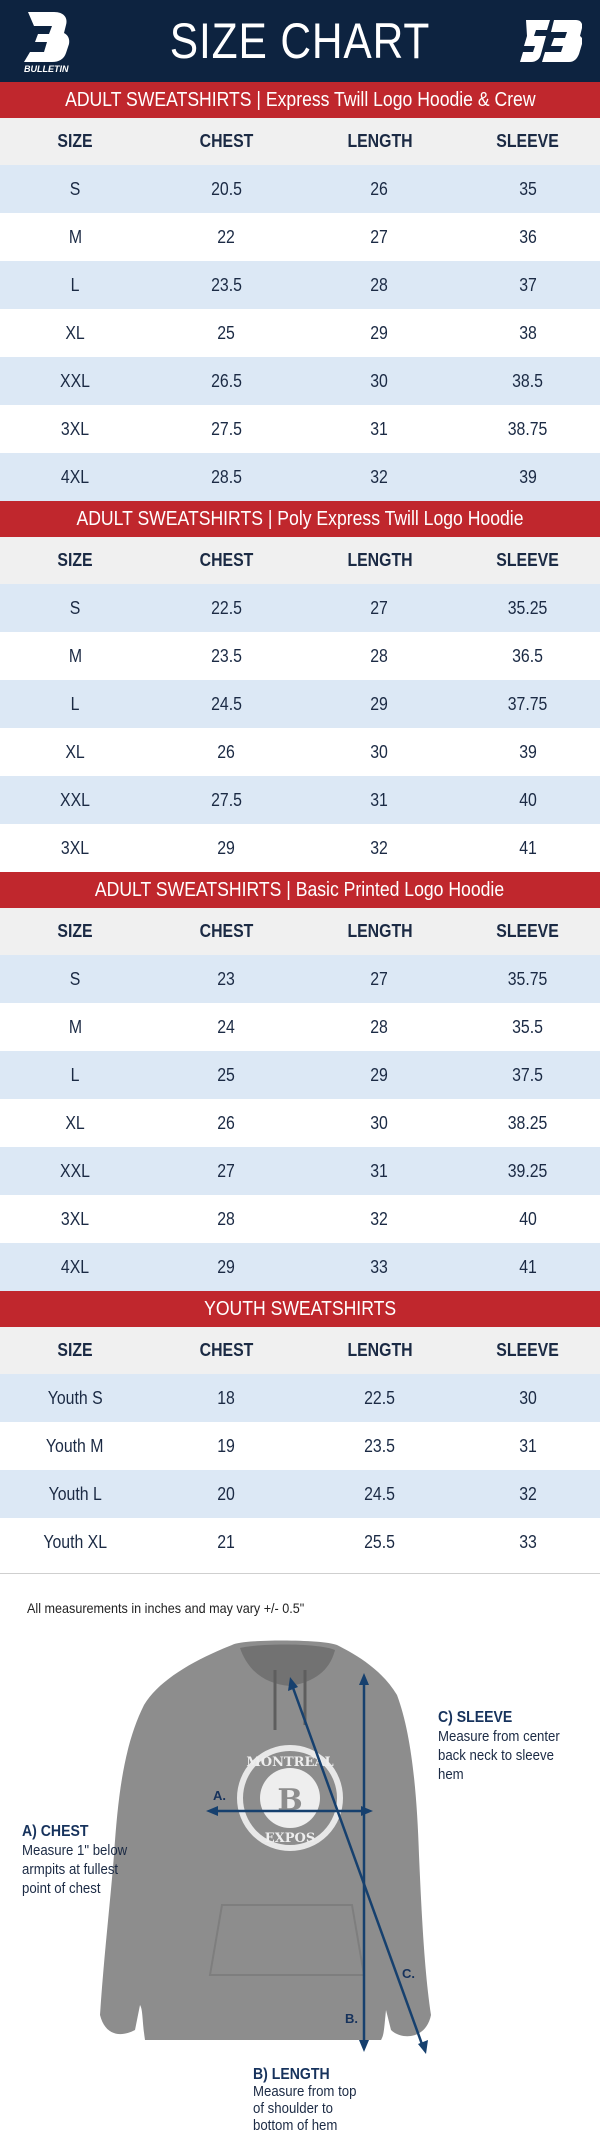  I want to click on table-cell: XXL, so click(75, 380).